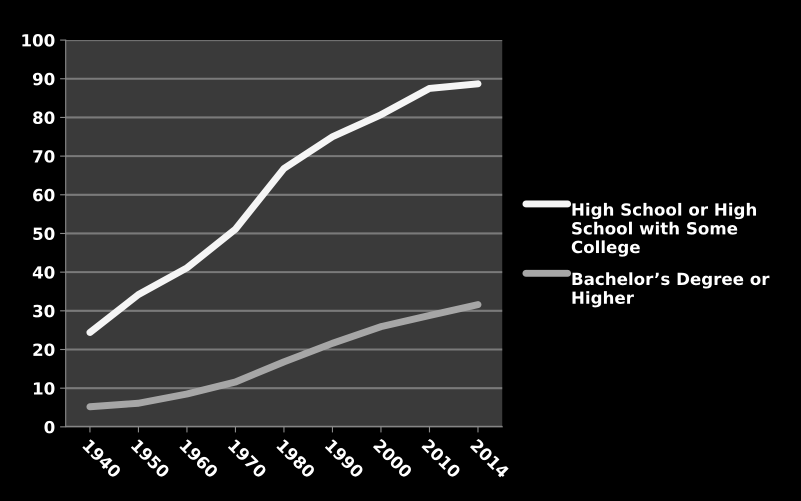 The width and height of the screenshot is (801, 501). I want to click on y-tick-label: 80, so click(43, 117).